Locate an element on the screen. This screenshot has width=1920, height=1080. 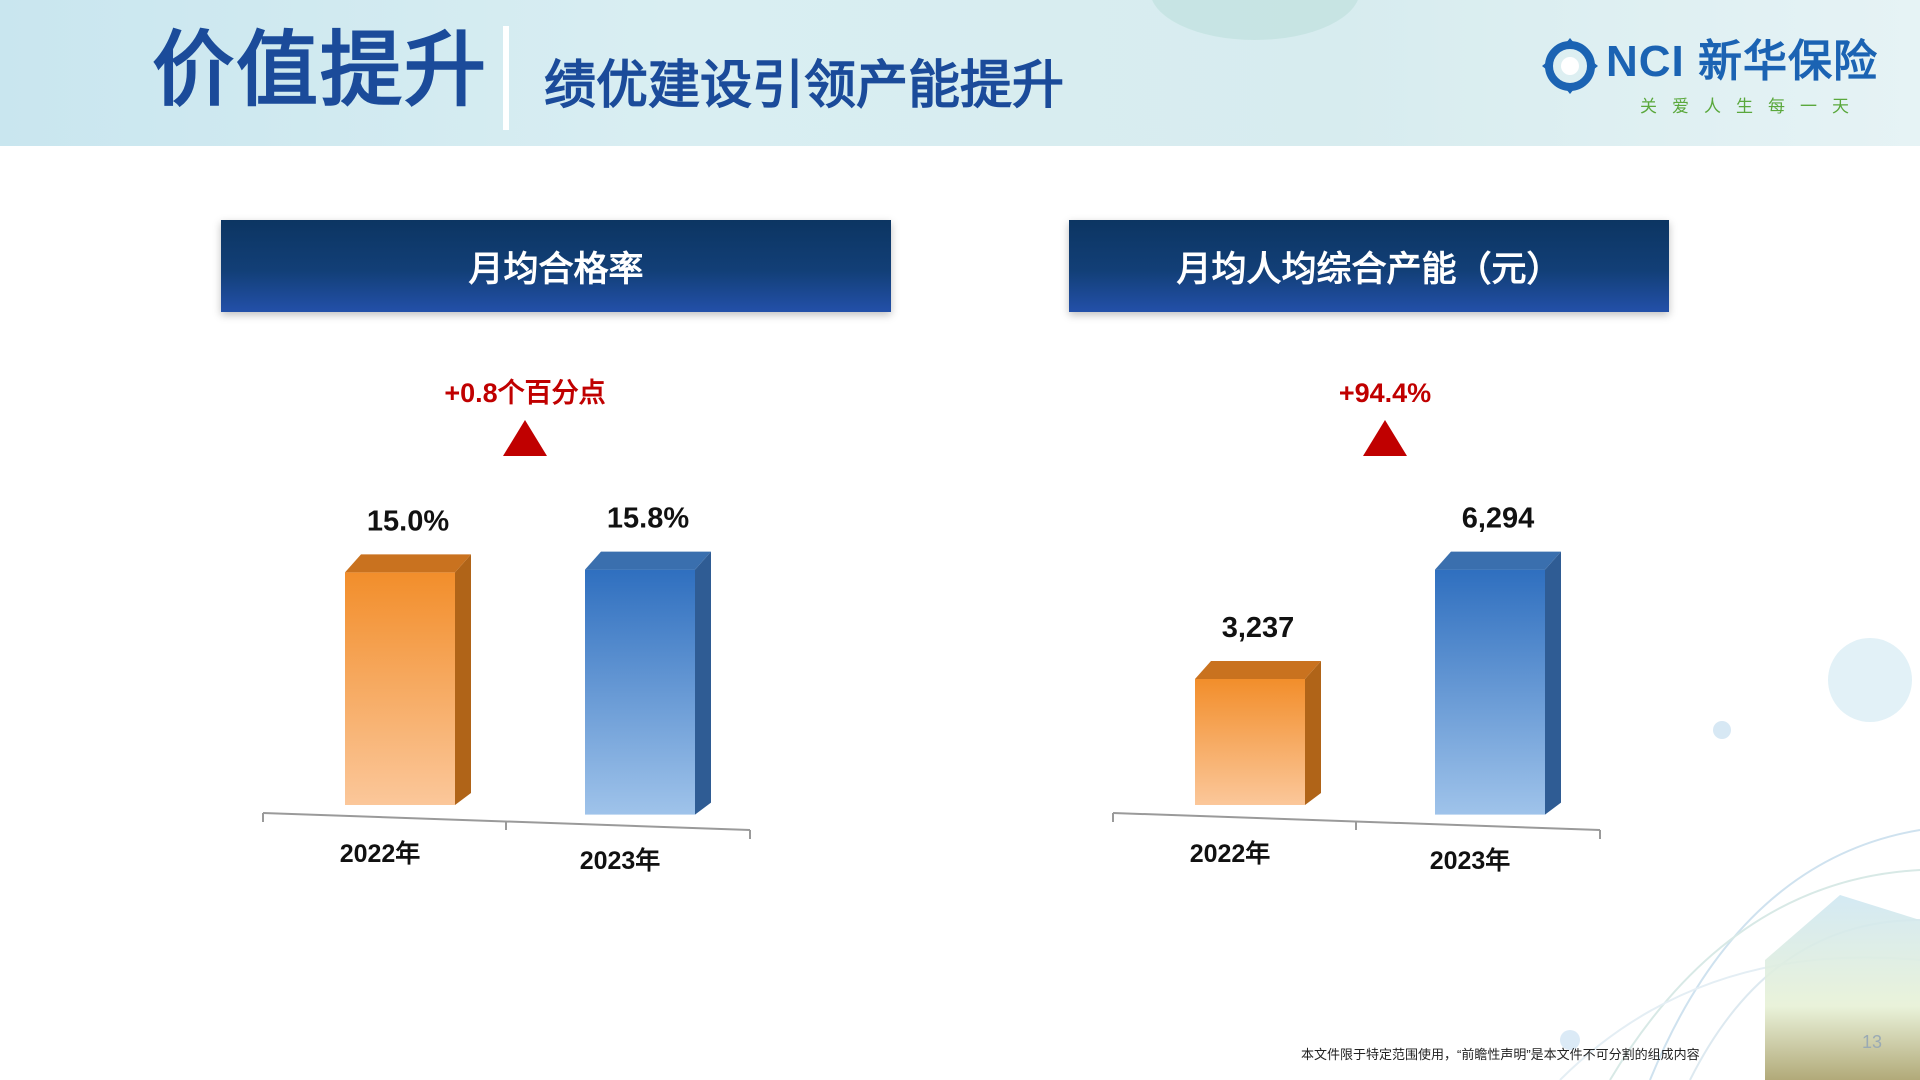
logo-slogan: 关爱人生每一天 is located at coordinates (1752, 106).